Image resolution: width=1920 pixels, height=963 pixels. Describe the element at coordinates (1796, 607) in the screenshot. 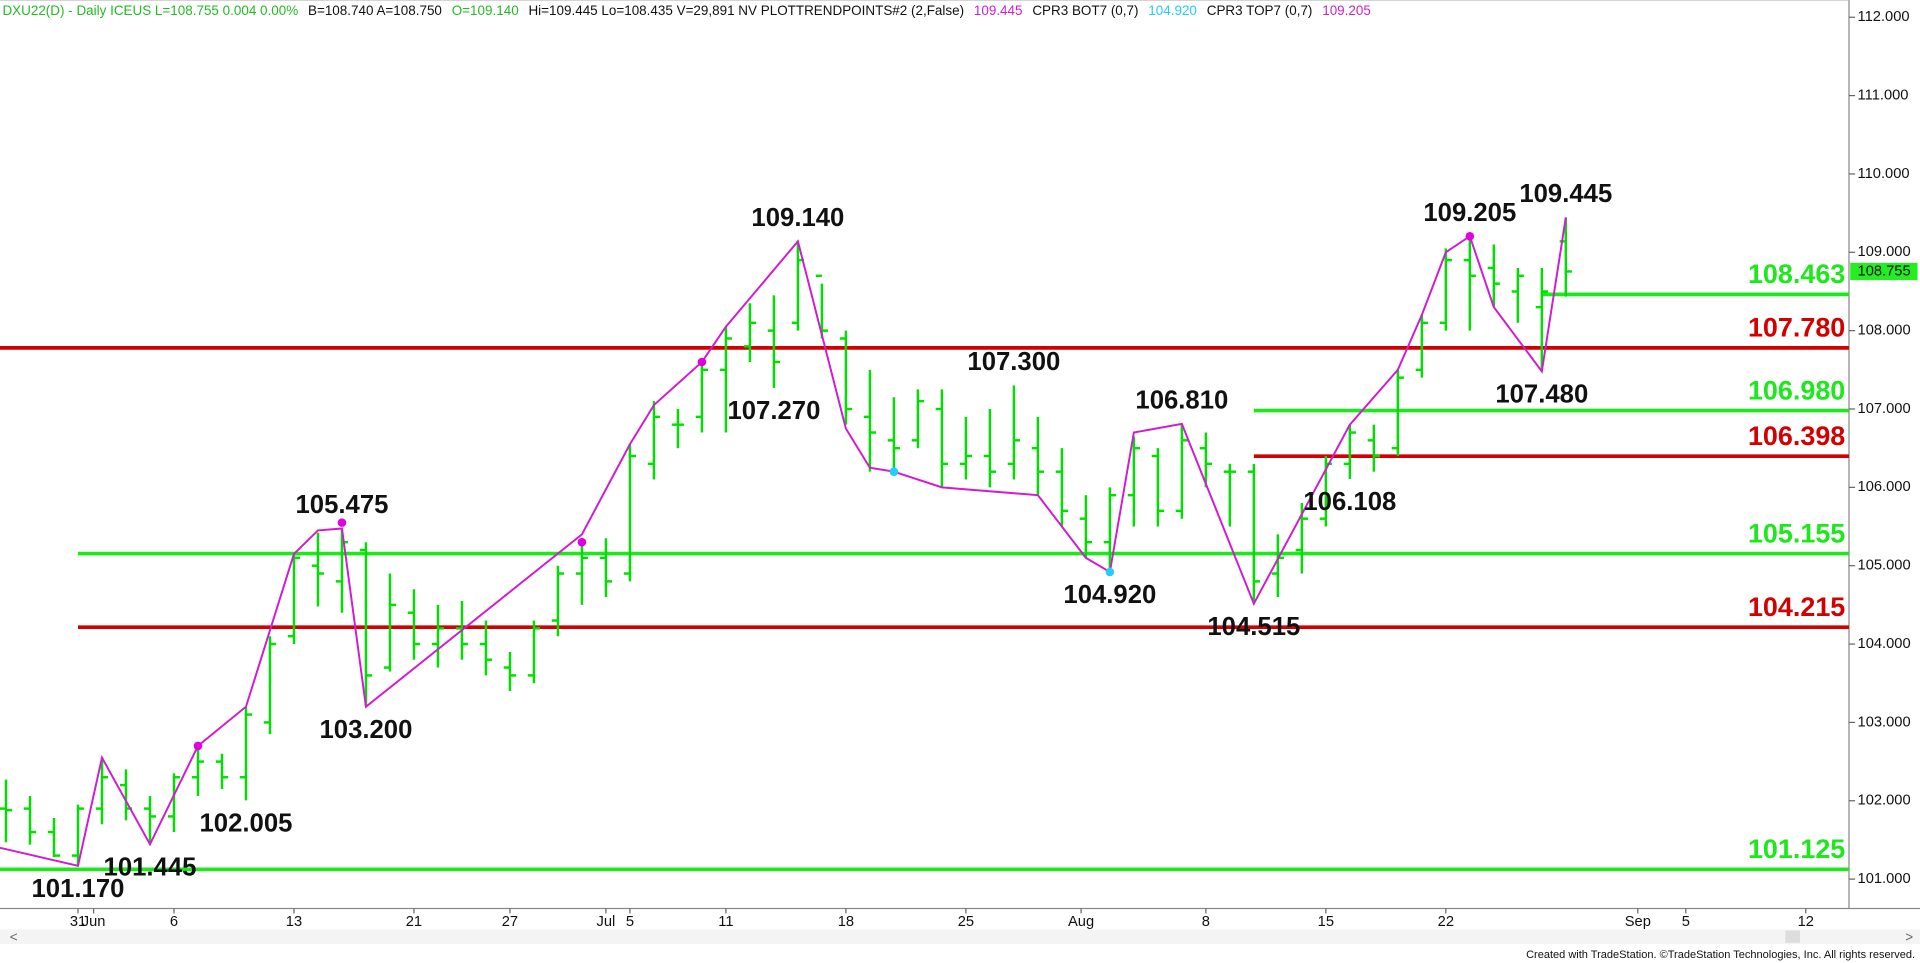

I see `level-label: 104.215` at that location.